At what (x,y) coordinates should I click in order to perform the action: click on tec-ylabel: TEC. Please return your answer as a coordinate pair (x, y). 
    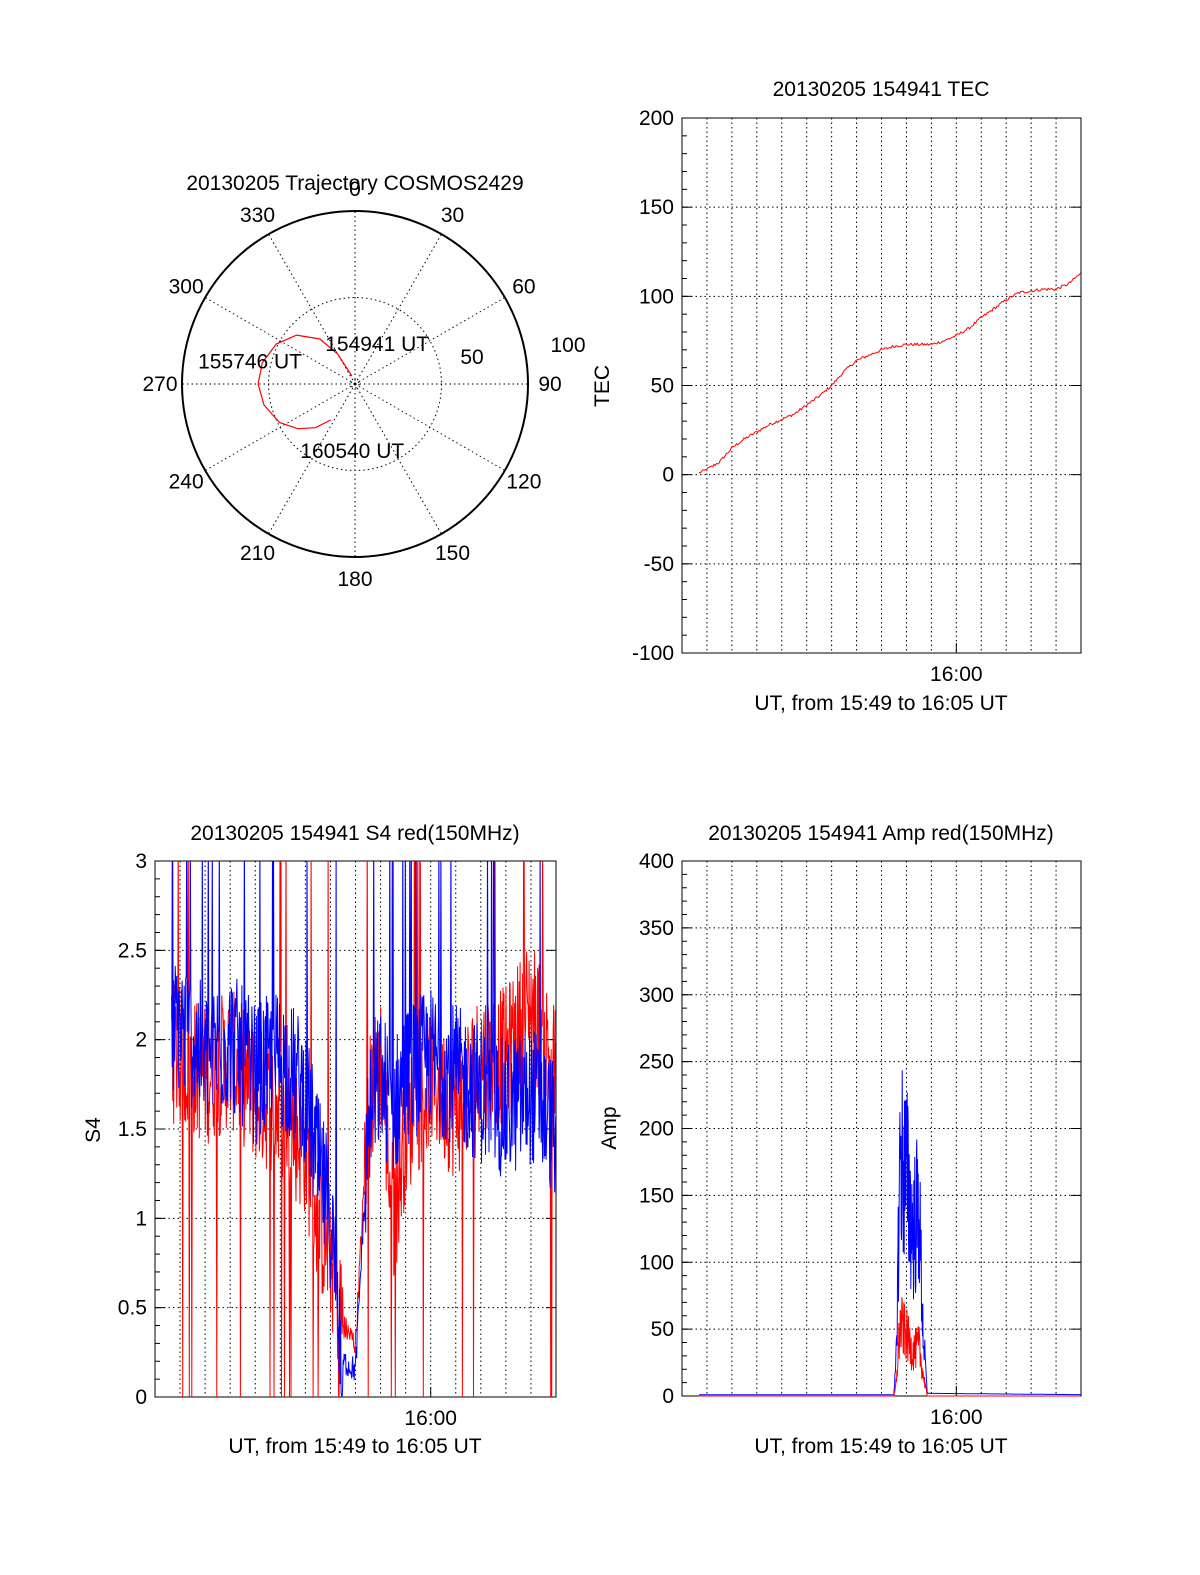
    Looking at the image, I should click on (602, 386).